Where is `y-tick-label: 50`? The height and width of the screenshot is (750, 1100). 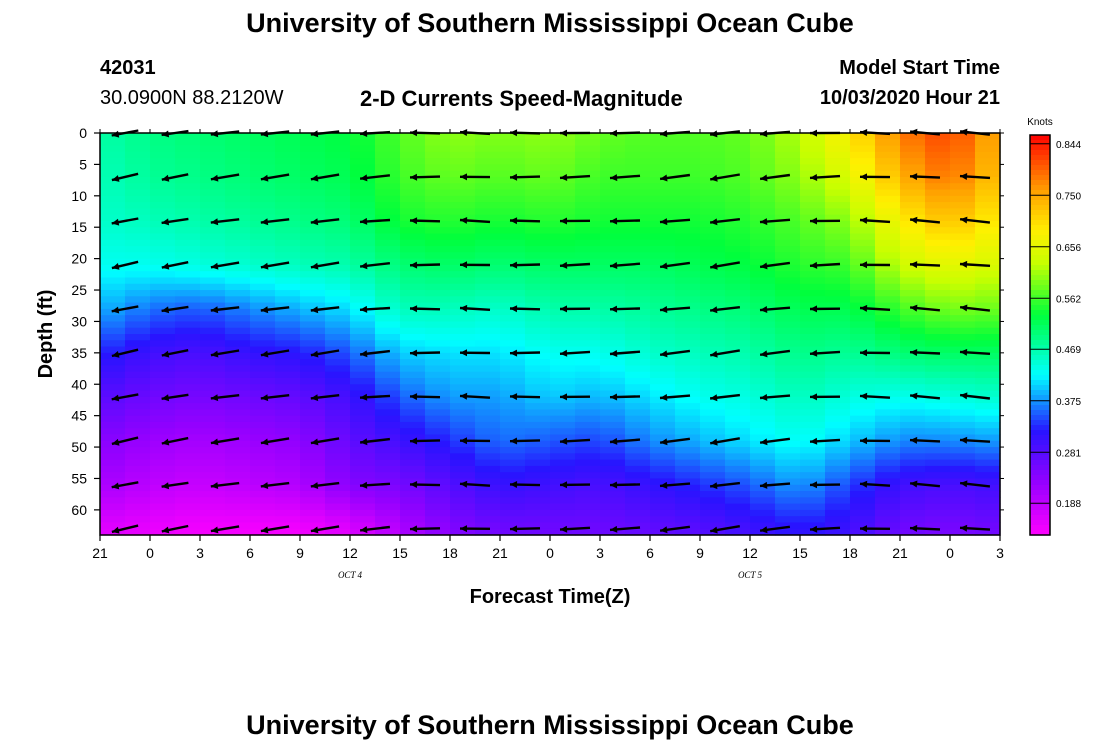
y-tick-label: 50 is located at coordinates (79, 447).